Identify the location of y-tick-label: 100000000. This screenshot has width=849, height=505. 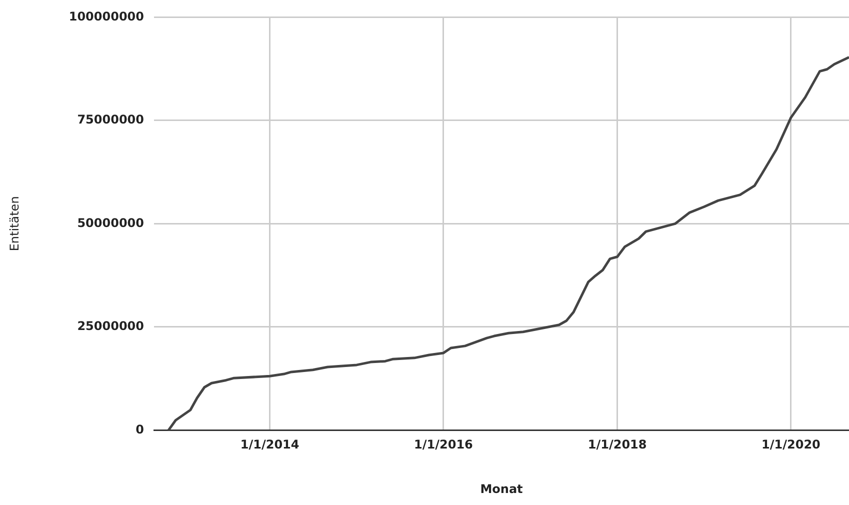
(106, 16).